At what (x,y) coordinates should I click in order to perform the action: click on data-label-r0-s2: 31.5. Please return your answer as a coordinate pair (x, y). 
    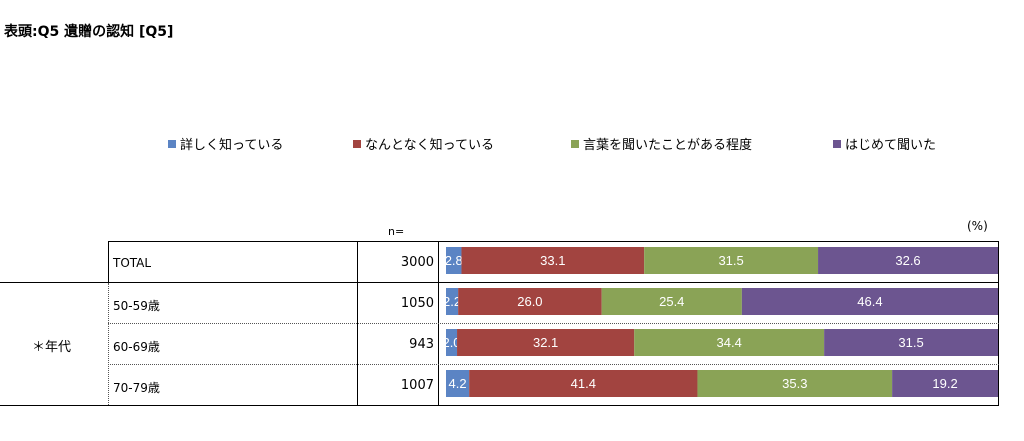
    Looking at the image, I should click on (730, 260).